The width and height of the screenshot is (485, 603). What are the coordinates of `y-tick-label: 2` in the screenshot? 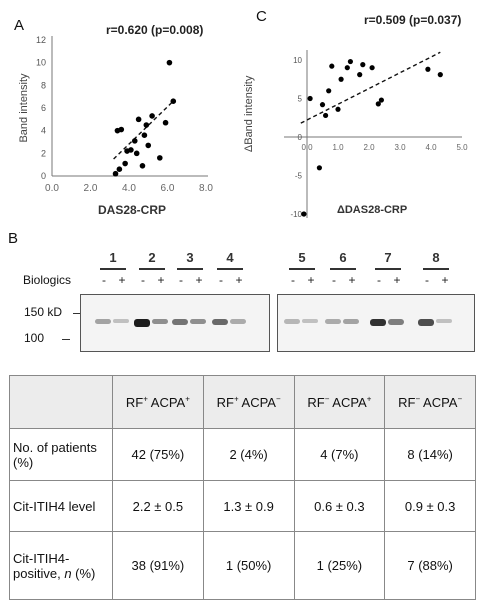 It's located at (43, 153).